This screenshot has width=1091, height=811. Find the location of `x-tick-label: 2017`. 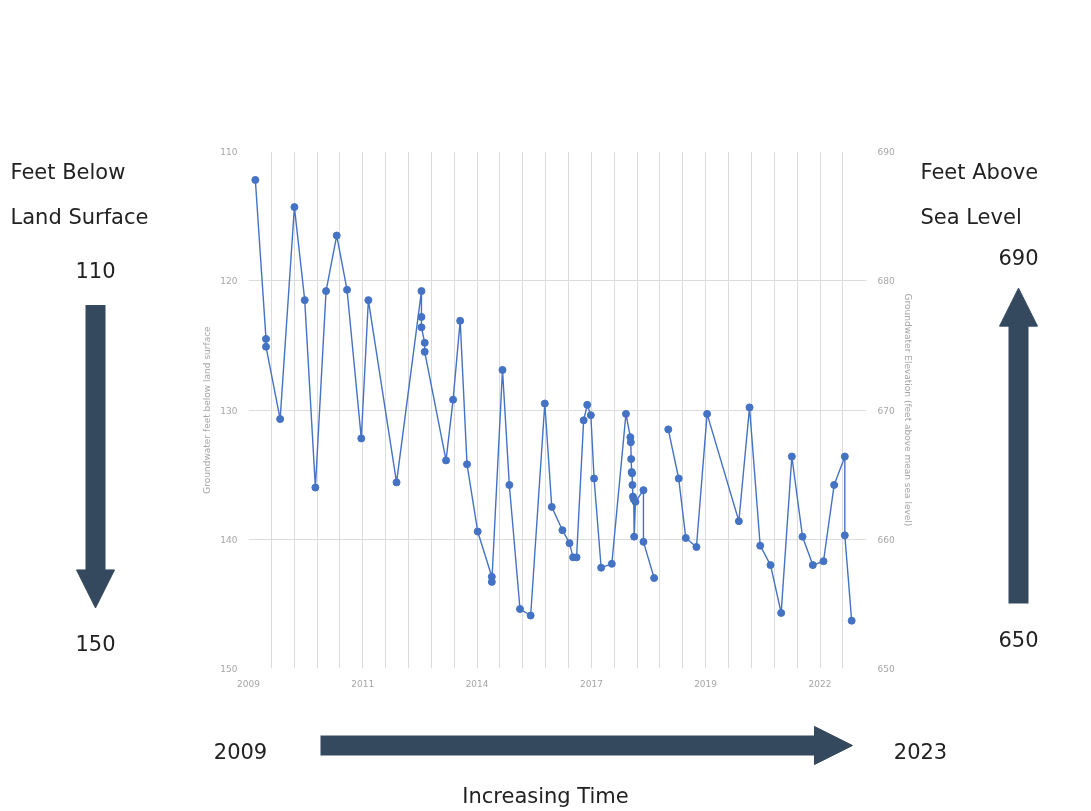

x-tick-label: 2017 is located at coordinates (591, 683).